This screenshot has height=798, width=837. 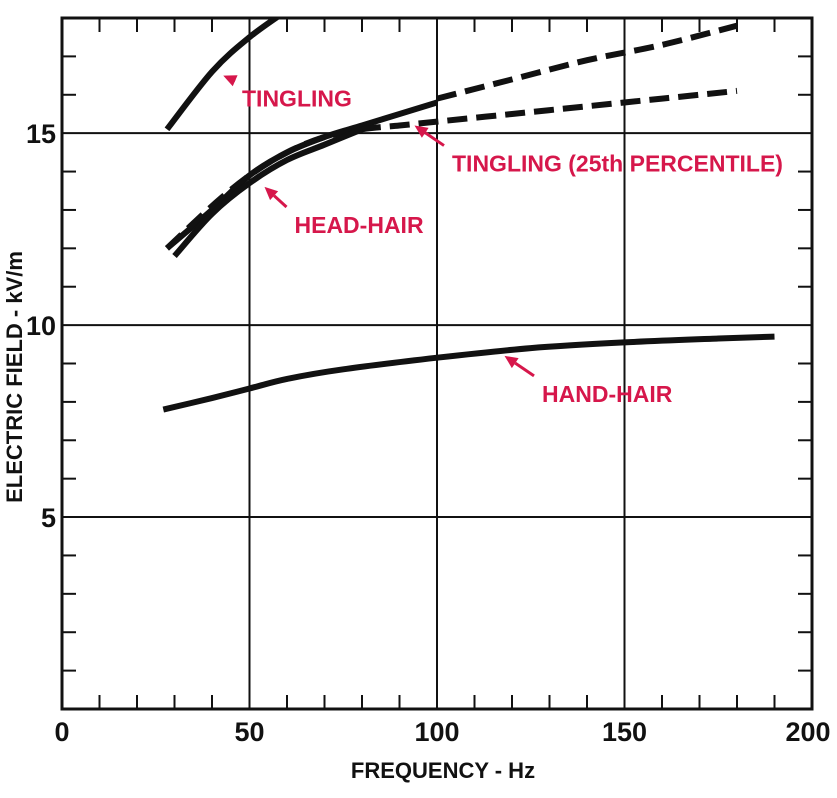 I want to click on annotation-label-2: TINGLING (25th PERCENTILE), so click(x=617, y=164).